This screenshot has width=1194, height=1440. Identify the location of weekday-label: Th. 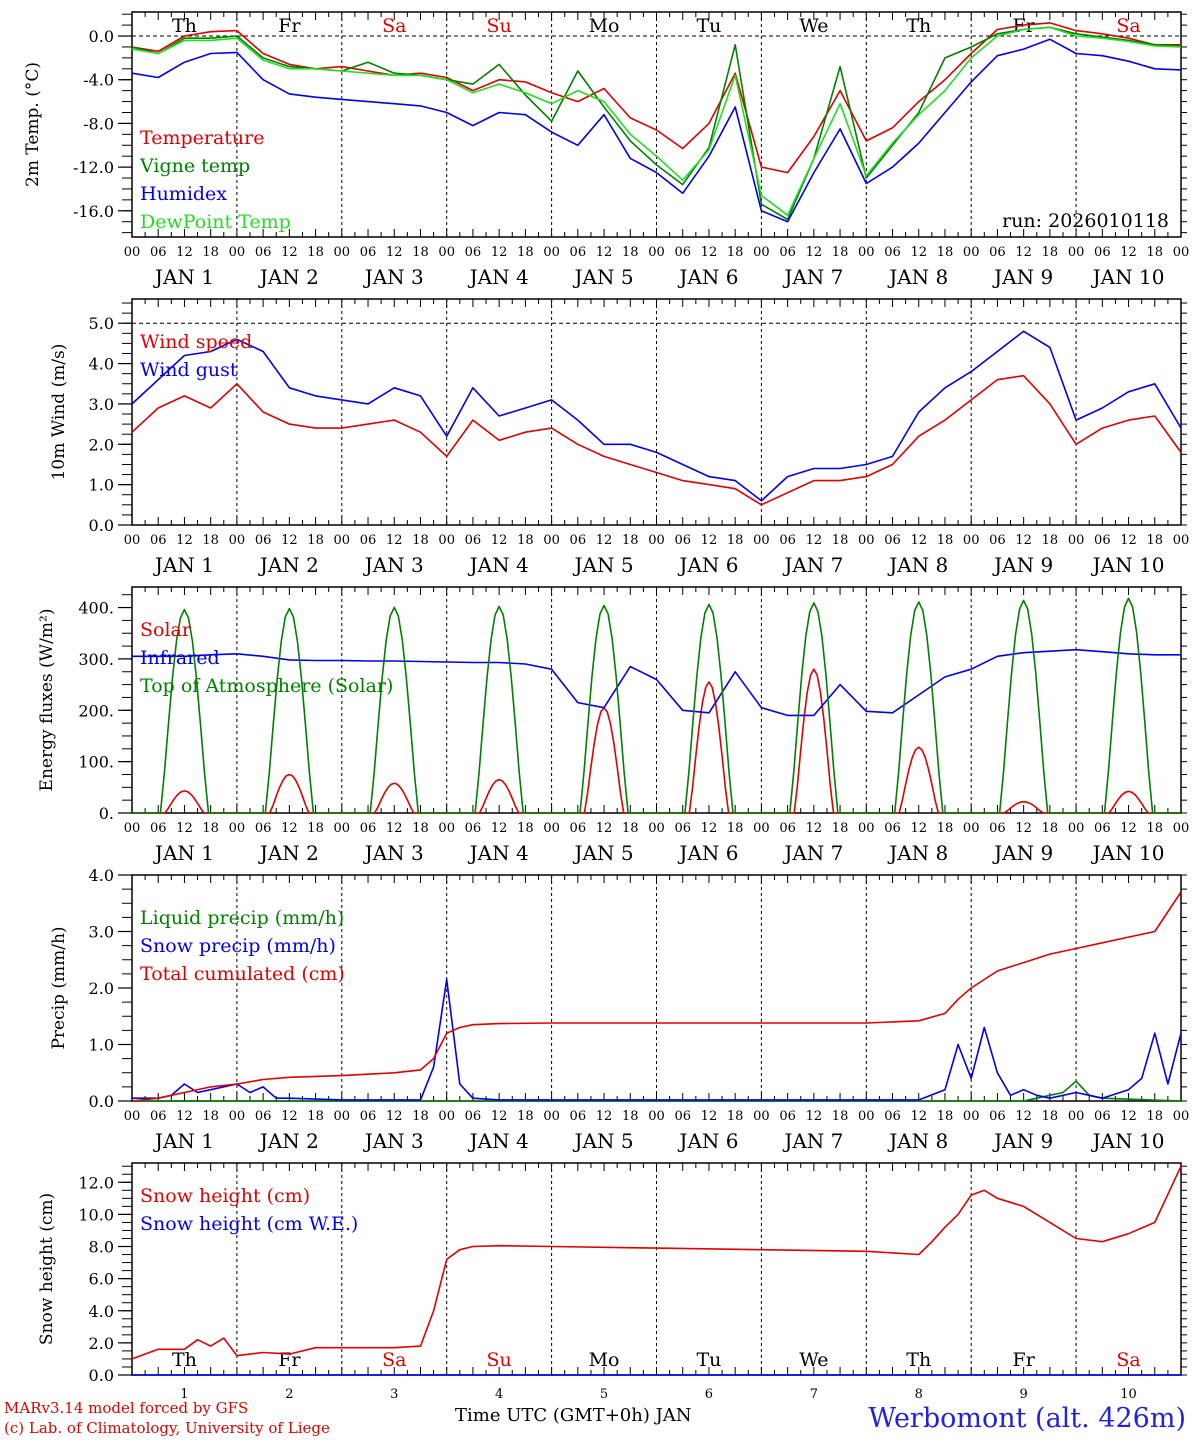
(918, 1360).